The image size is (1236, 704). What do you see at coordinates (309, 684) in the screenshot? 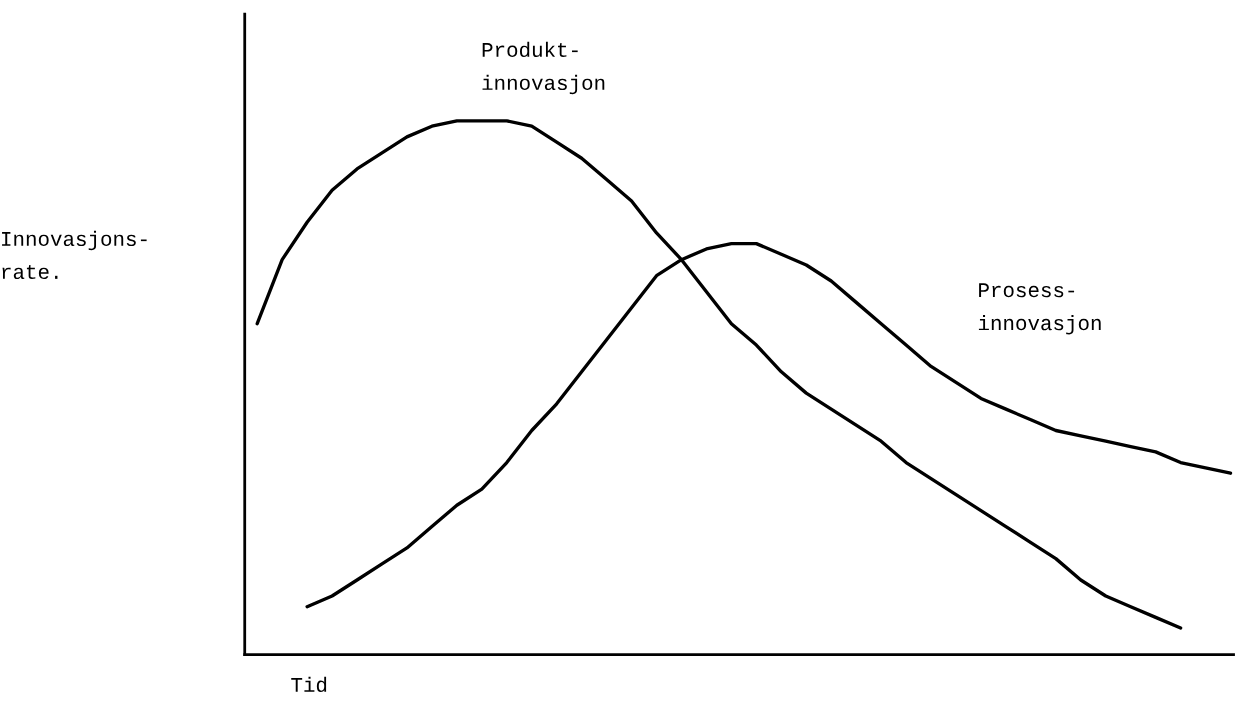
I see `x-axis-title: Tid` at bounding box center [309, 684].